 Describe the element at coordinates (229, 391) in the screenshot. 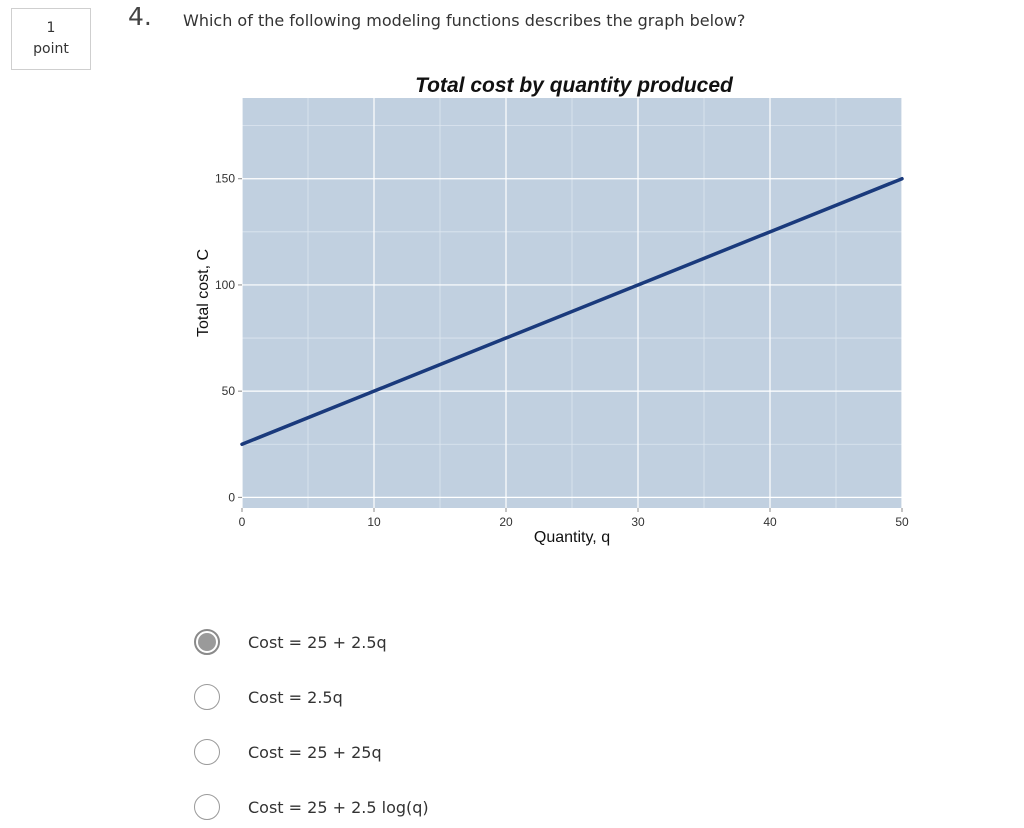

I see `y-tick-label: 50` at that location.